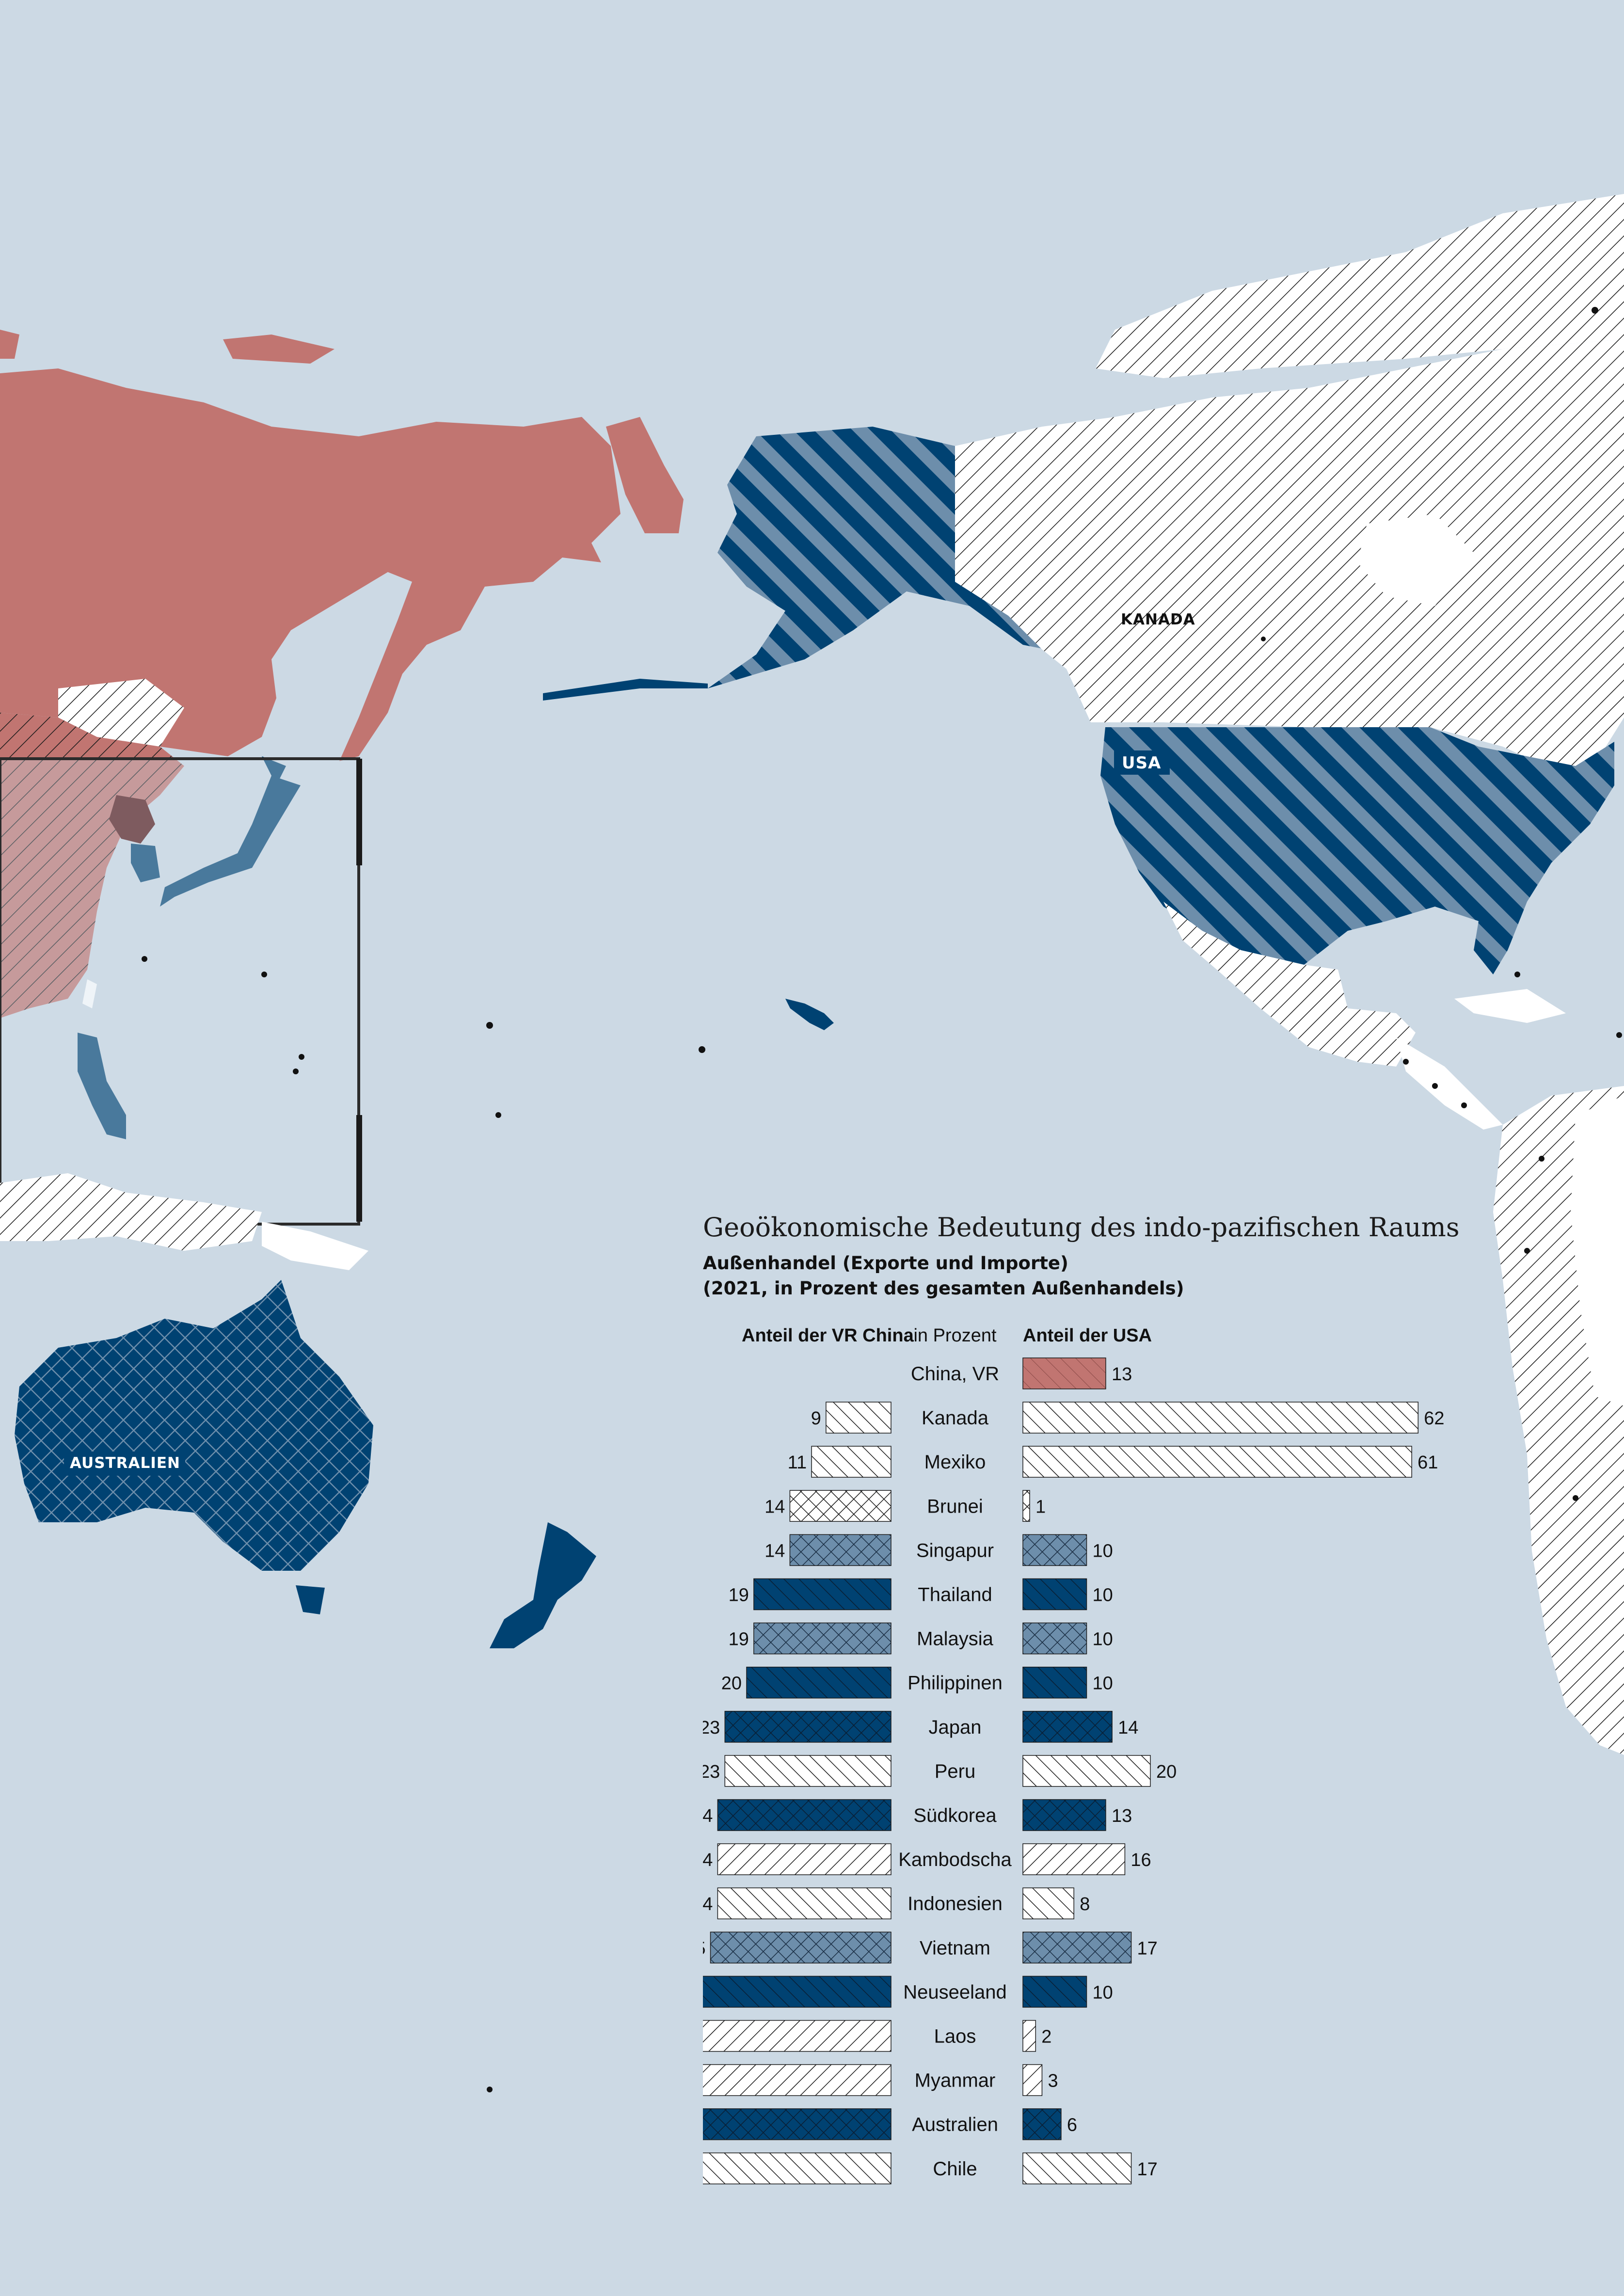  Describe the element at coordinates (1510, 1006) in the screenshot. I see `caribbean` at that location.